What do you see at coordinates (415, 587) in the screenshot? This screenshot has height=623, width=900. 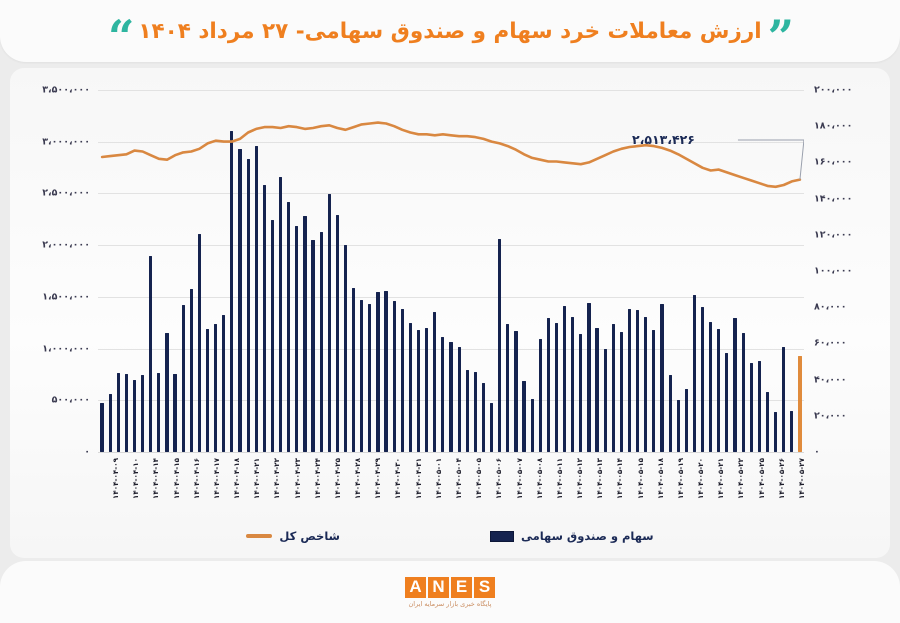 I see `sena-logo-letter: A` at bounding box center [415, 587].